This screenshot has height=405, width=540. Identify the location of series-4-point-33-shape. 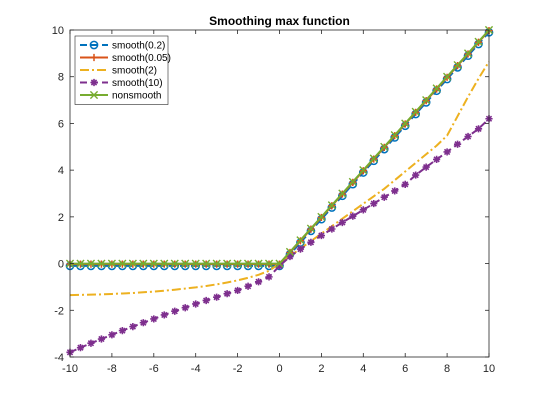
(415, 111).